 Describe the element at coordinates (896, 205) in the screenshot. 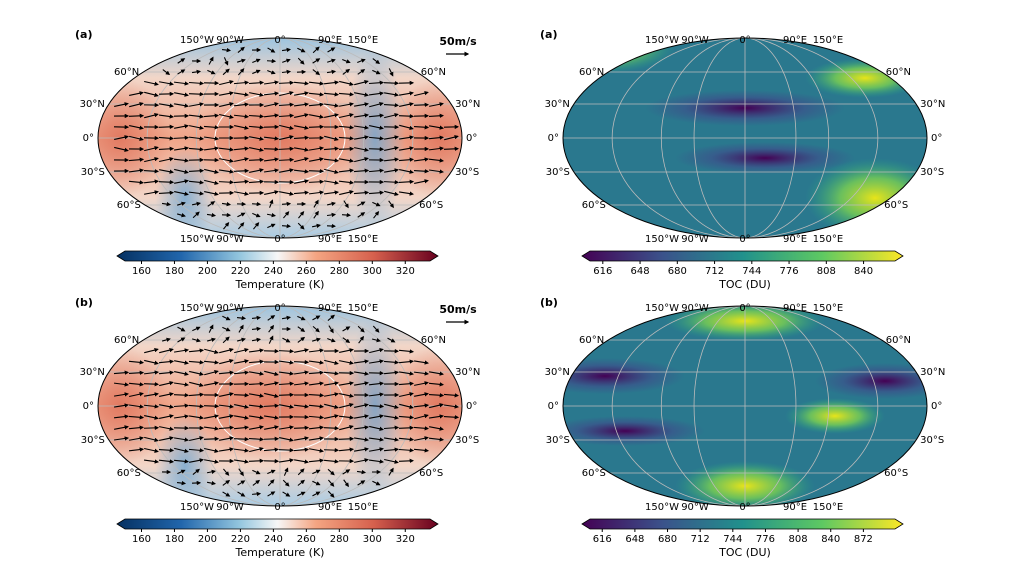

I see `lat-label: 60°S` at that location.